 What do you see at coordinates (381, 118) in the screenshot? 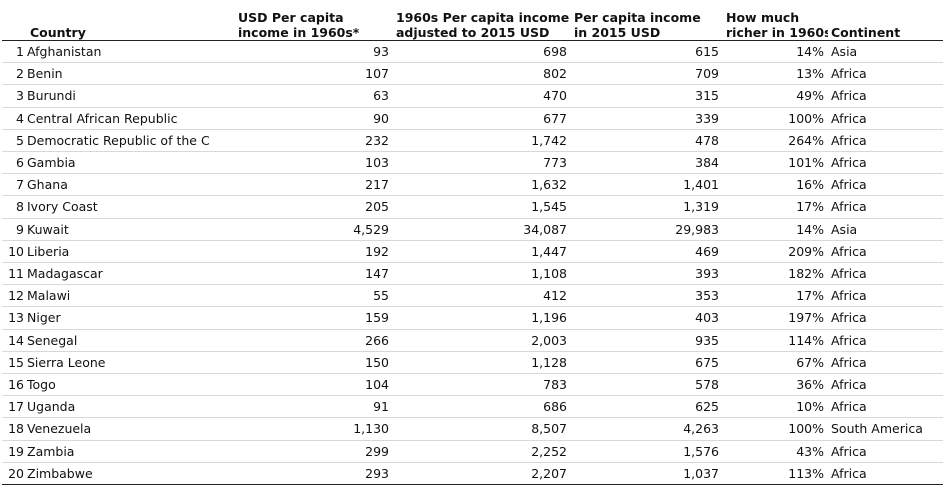
I see `usd-1960s-cell: 90` at bounding box center [381, 118].